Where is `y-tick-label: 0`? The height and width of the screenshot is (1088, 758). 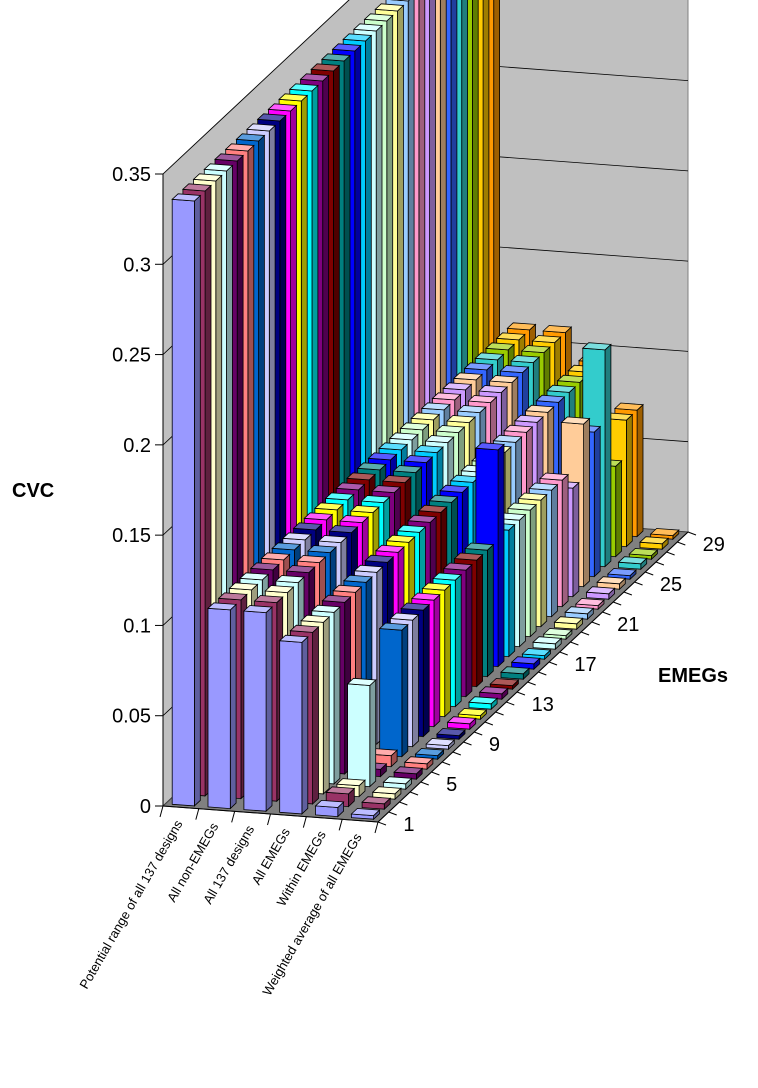 y-tick-label: 0 is located at coordinates (145, 807).